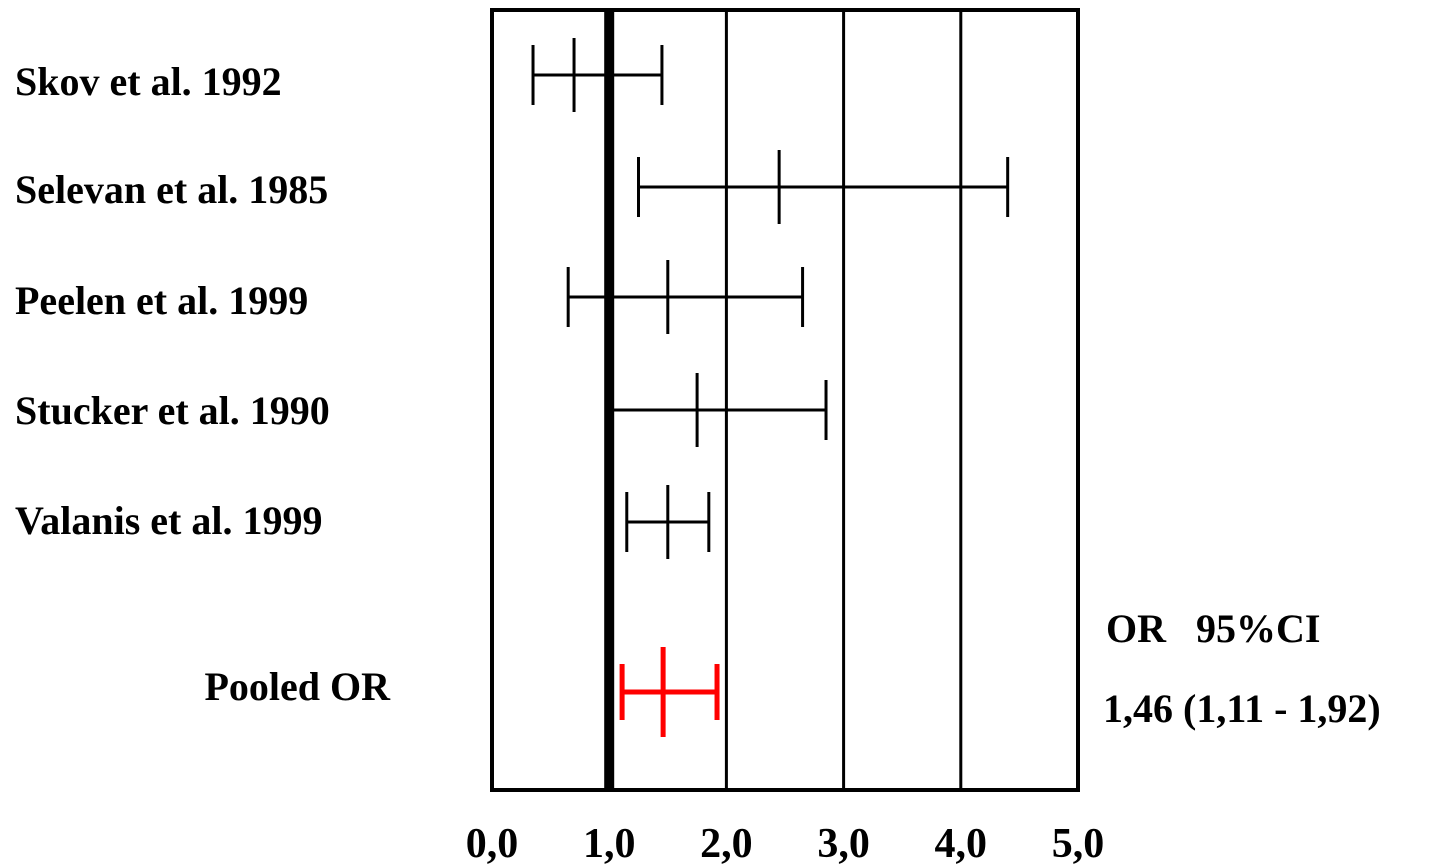  I want to click on study-label: Peelen et al. 1999, so click(161, 300).